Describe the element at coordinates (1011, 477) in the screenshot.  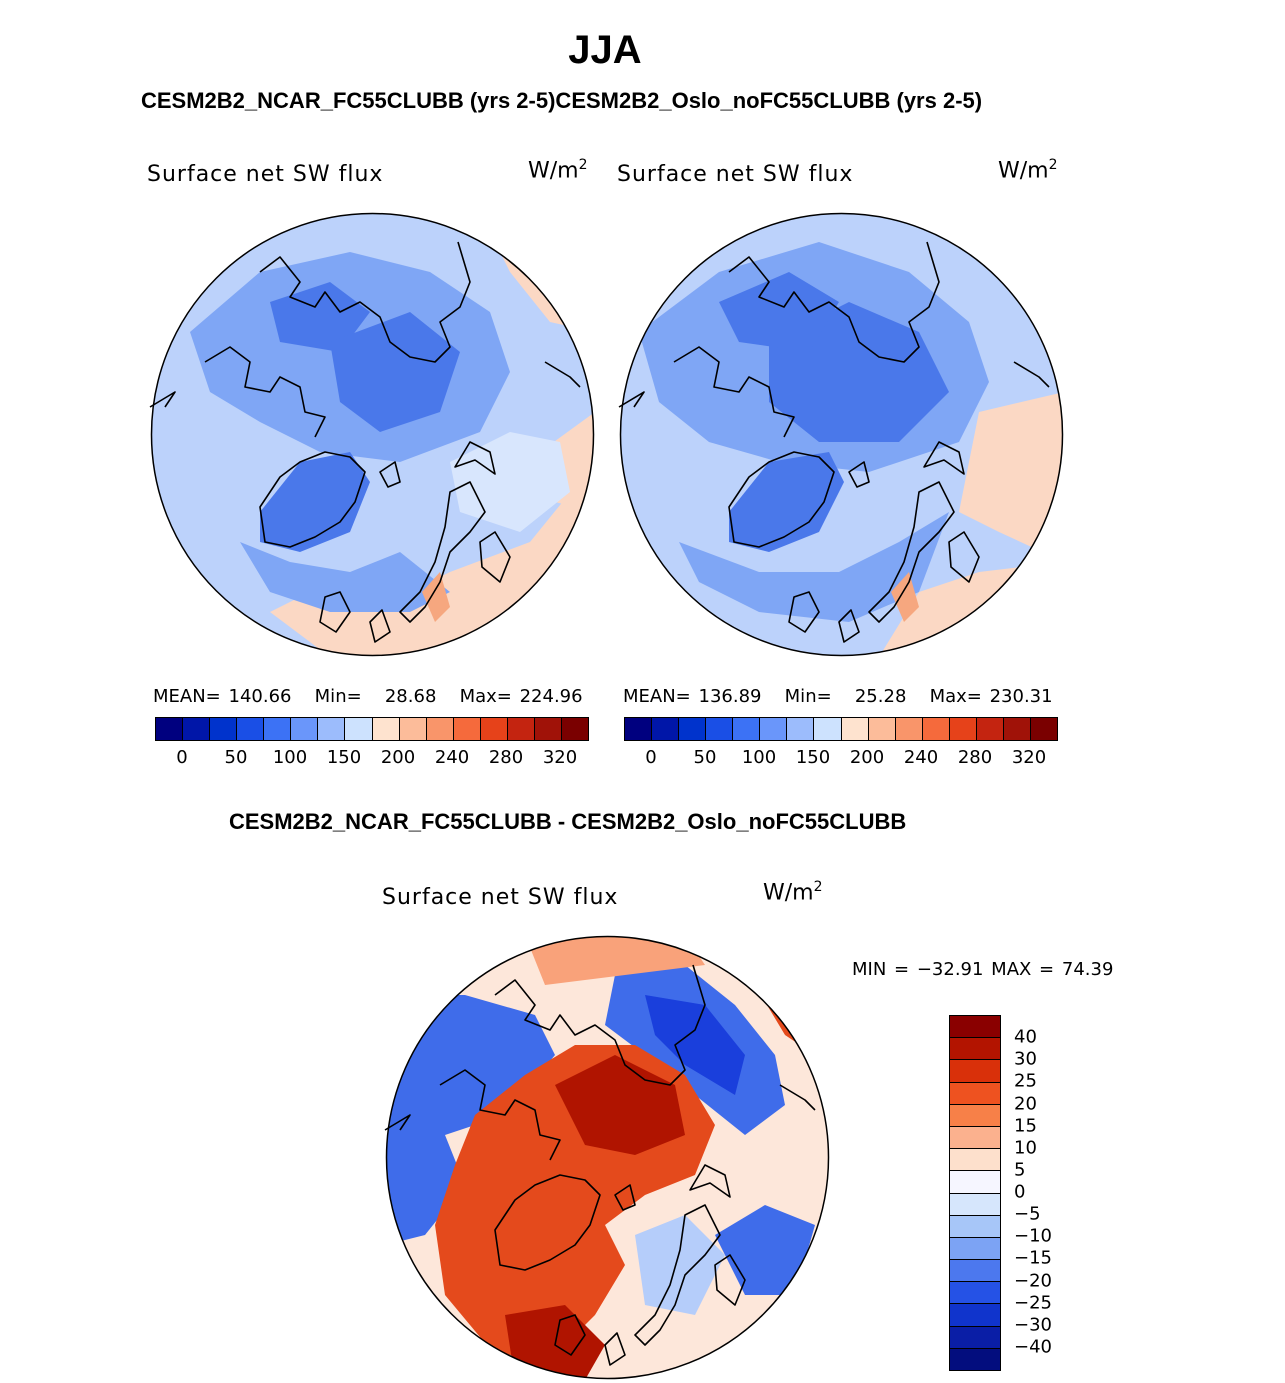
I see `warm-region-east` at that location.